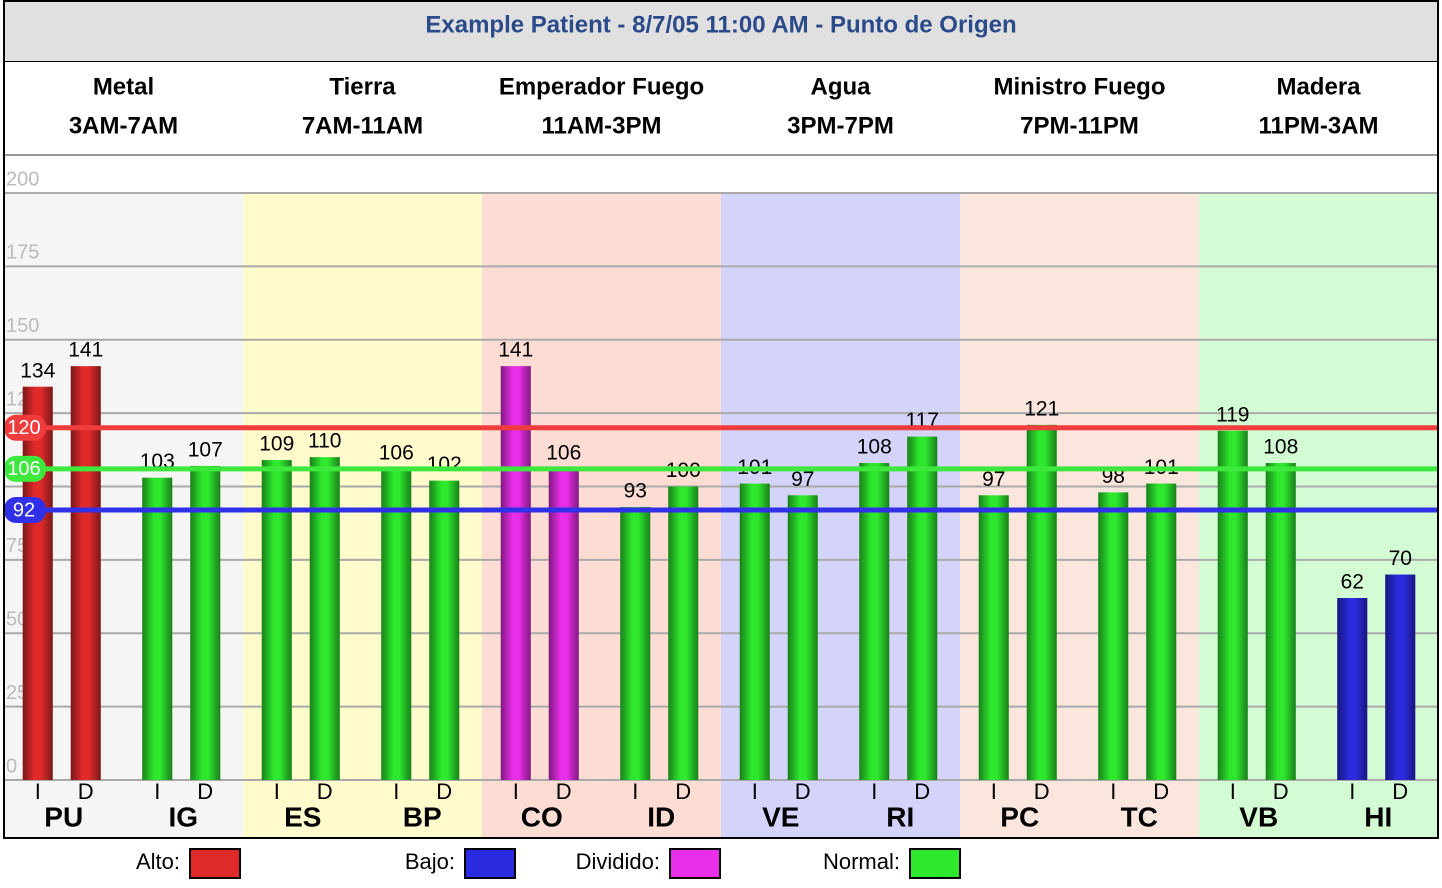 The width and height of the screenshot is (1442, 888). What do you see at coordinates (861, 861) in the screenshot?
I see `legend-label: Normal:` at bounding box center [861, 861].